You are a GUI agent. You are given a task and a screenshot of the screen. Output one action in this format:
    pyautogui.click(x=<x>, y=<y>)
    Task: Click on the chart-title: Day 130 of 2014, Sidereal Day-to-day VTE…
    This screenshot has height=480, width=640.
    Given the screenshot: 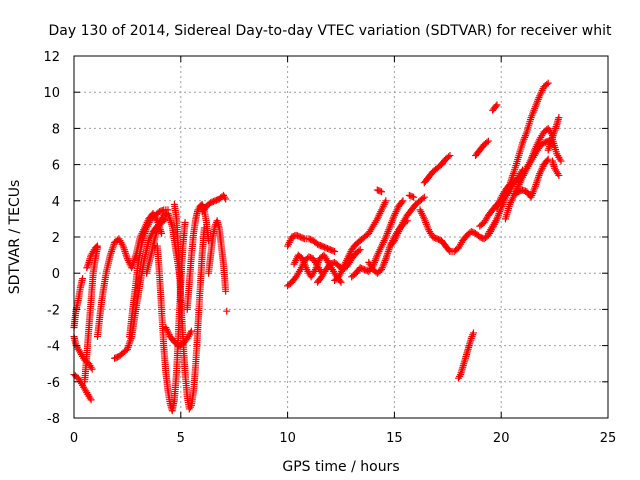 What is the action you would take?
    pyautogui.click(x=330, y=31)
    